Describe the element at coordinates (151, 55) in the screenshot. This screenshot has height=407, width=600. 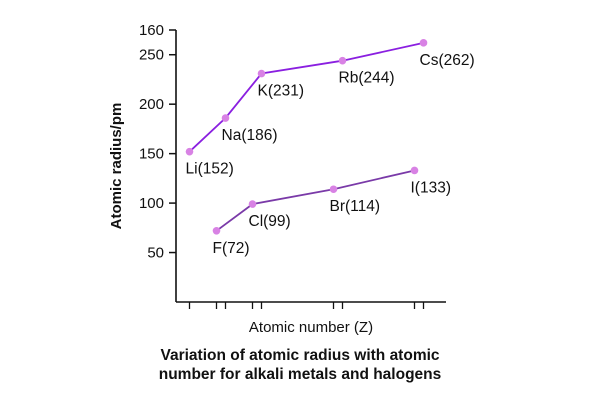
I see `y-tick-label: 250` at that location.